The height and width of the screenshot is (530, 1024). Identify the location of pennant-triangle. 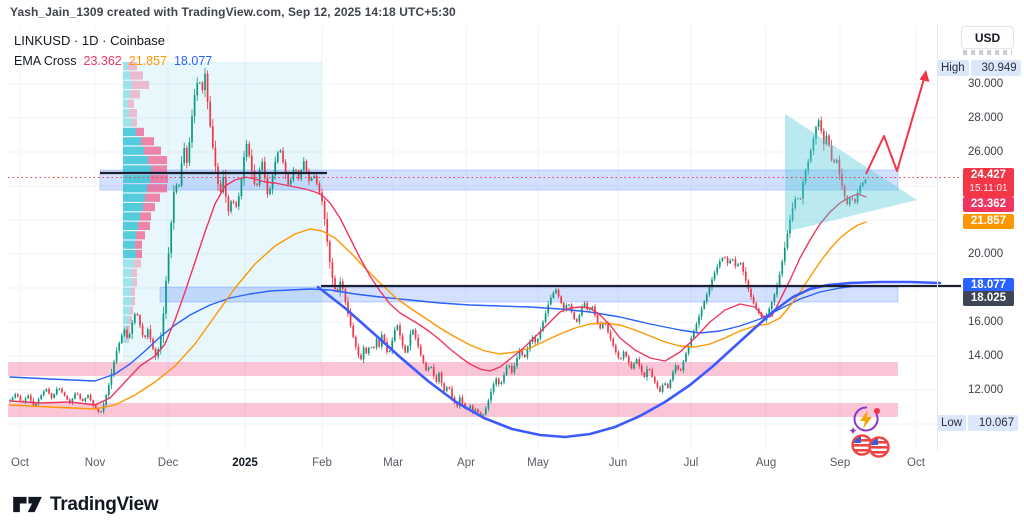
(851, 173).